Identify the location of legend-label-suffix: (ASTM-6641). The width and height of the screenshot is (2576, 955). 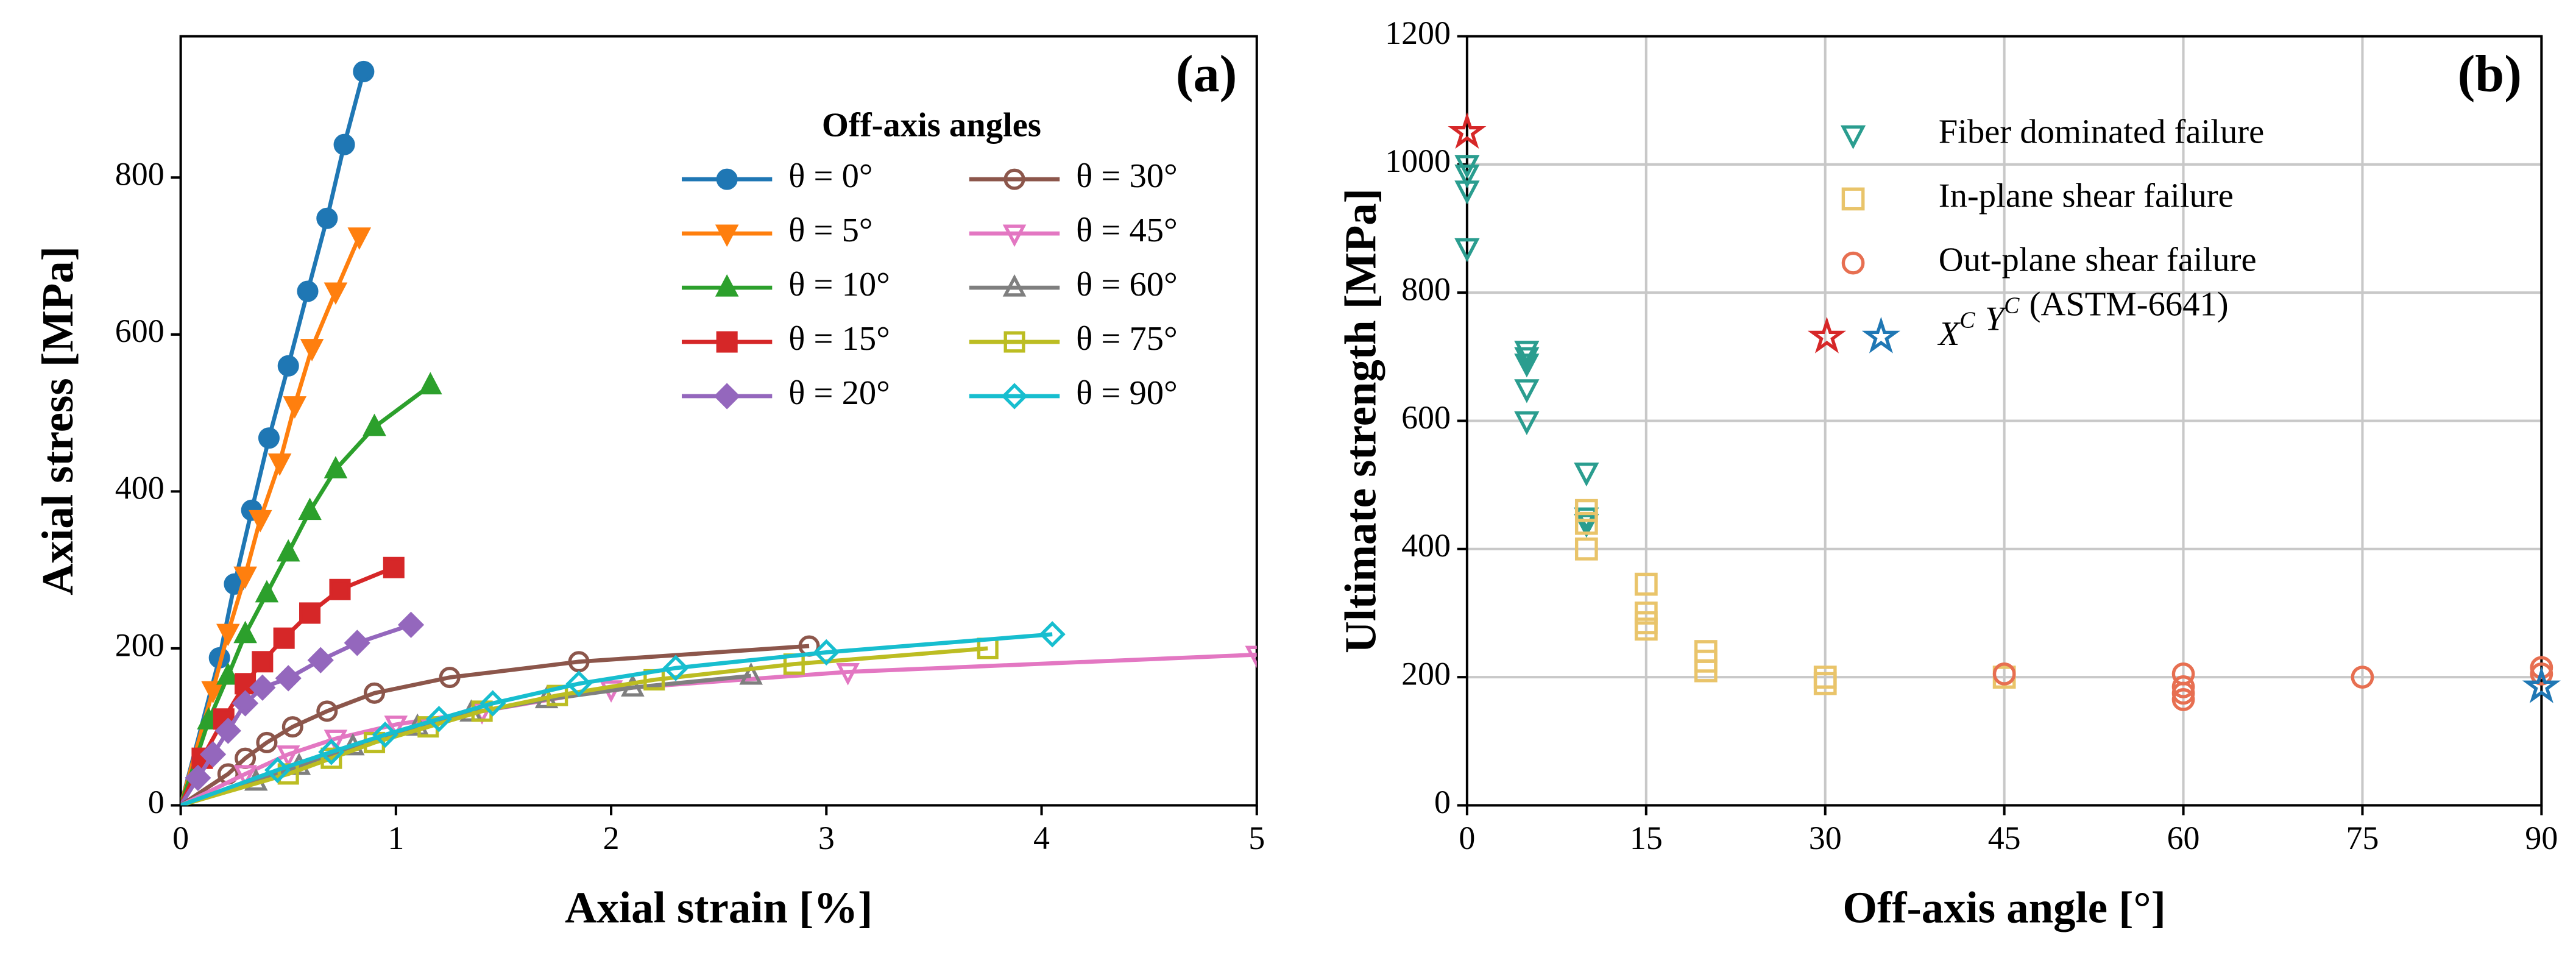
(2129, 304).